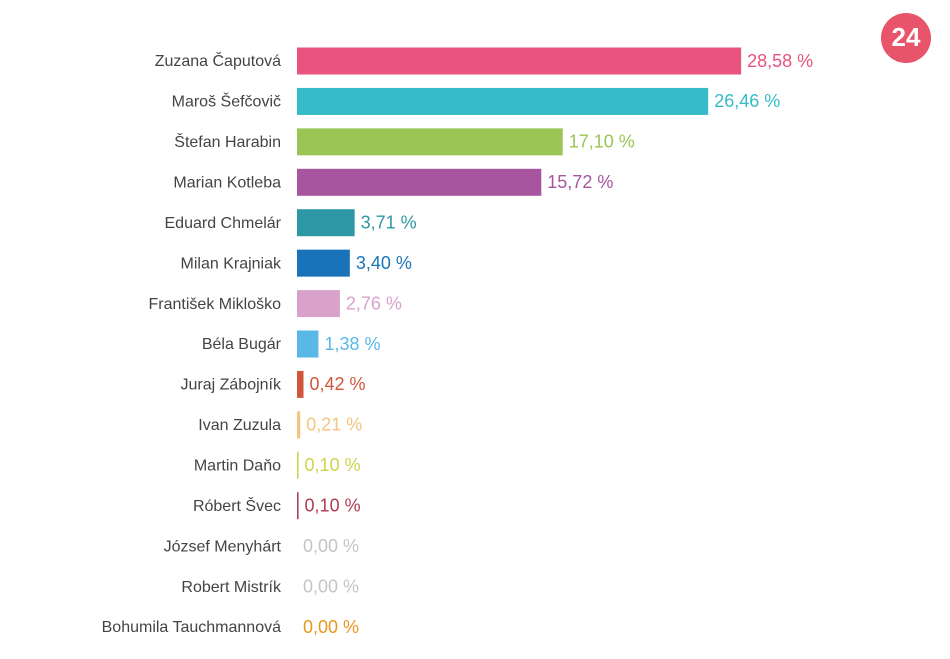  I want to click on value-label: 3,40 %, so click(384, 263).